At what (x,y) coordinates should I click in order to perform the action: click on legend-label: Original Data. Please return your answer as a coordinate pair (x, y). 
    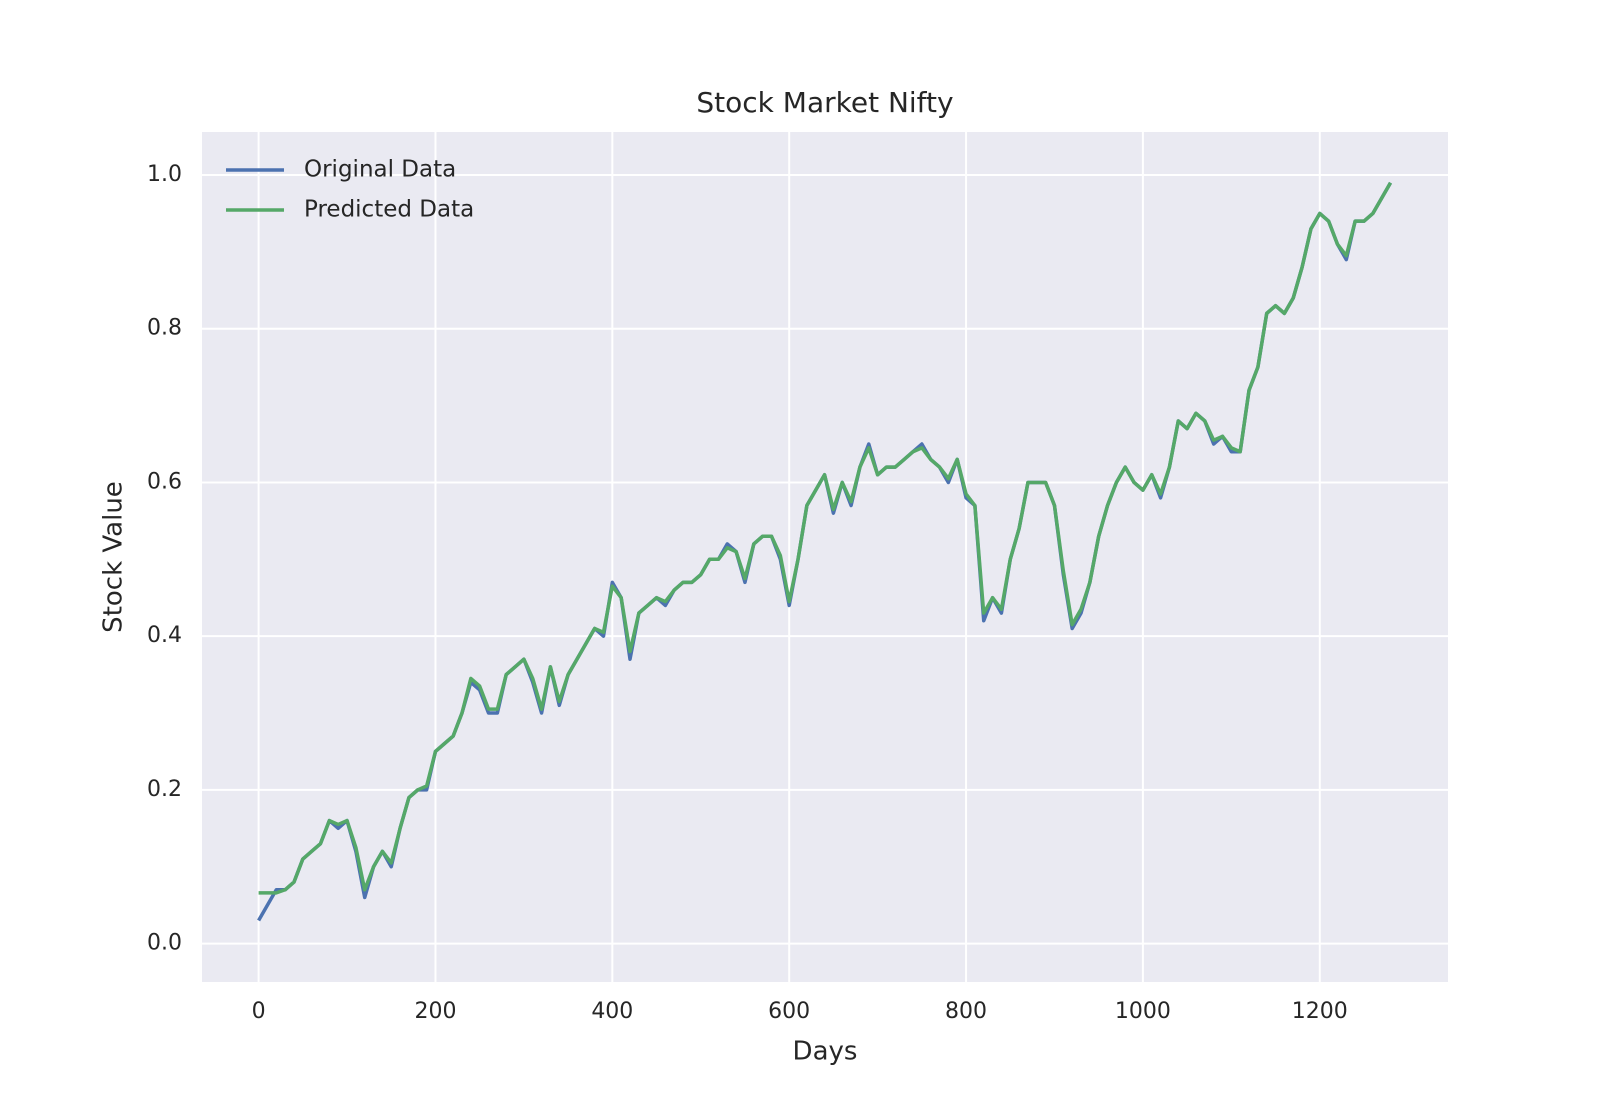
    Looking at the image, I should click on (380, 170).